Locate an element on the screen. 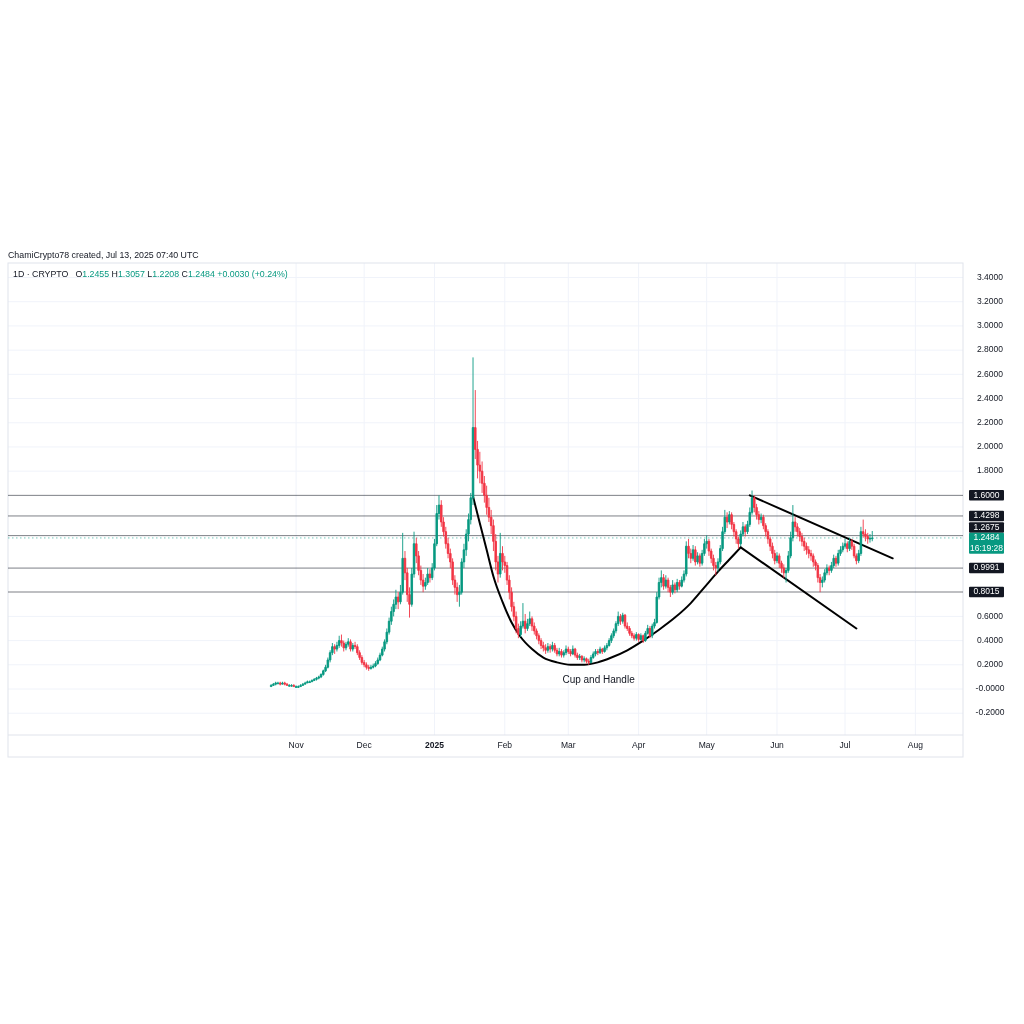 The width and height of the screenshot is (1024, 1024). y-tick-label: -0.0000 is located at coordinates (990, 688).